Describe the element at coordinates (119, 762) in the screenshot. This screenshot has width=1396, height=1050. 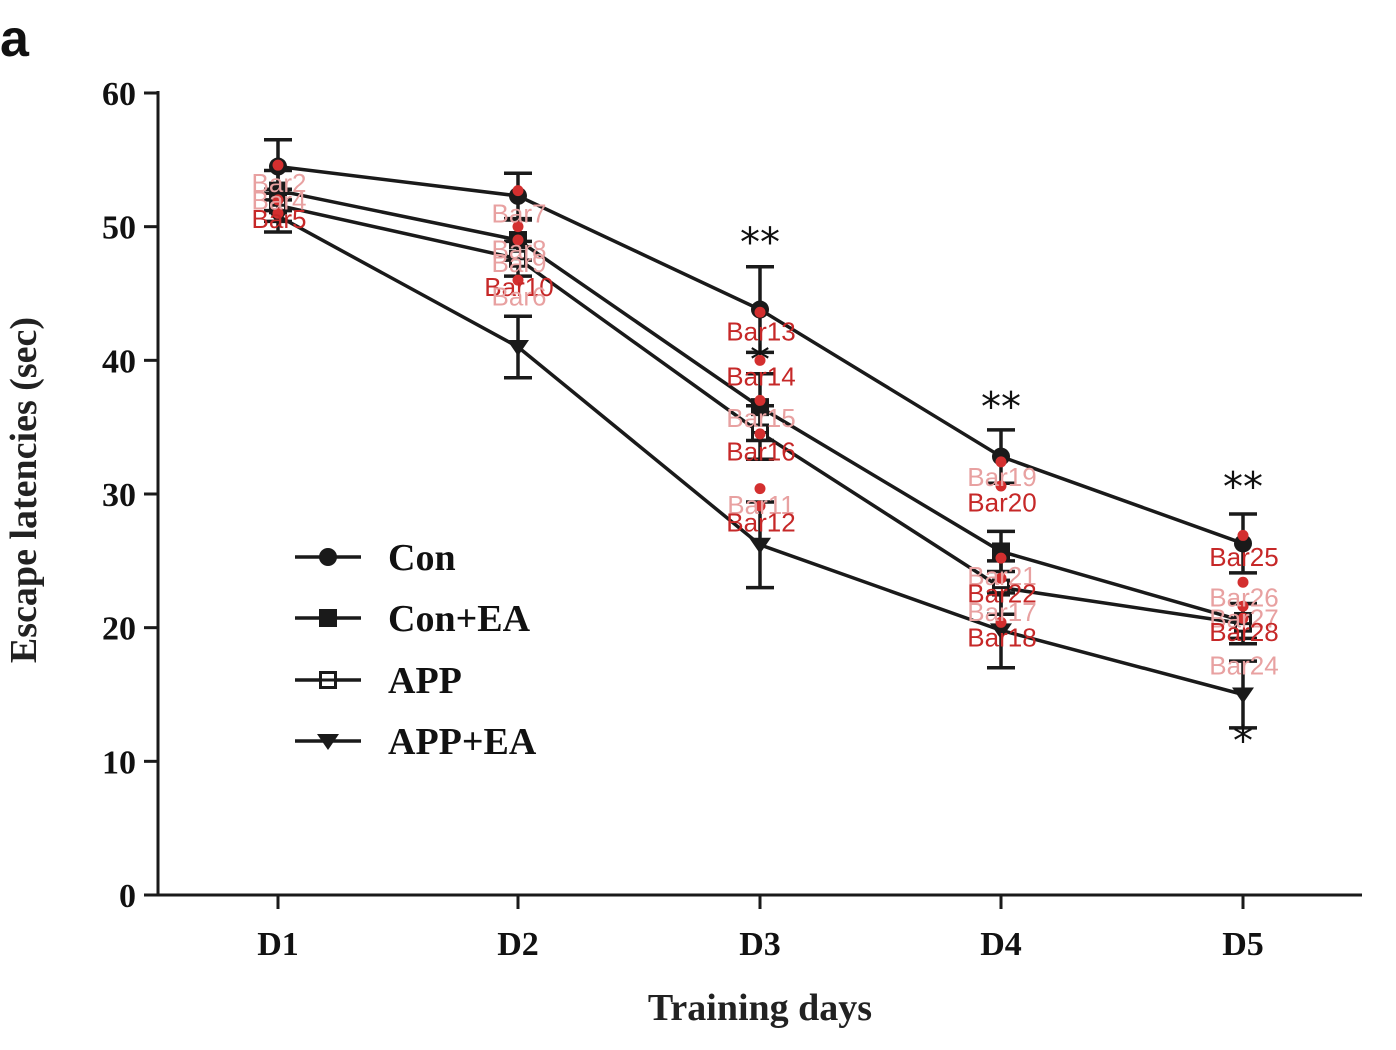
I see `y-tick-label: 10` at that location.